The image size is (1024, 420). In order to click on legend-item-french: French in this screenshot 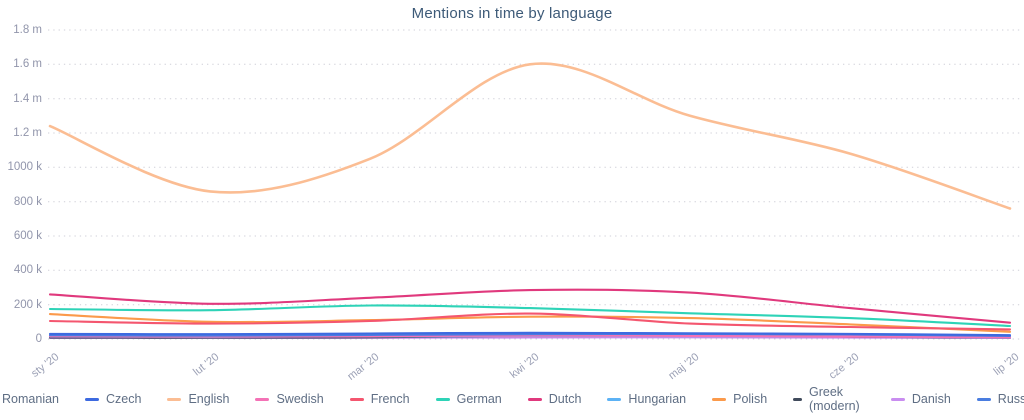, I will do `click(379, 399)`.